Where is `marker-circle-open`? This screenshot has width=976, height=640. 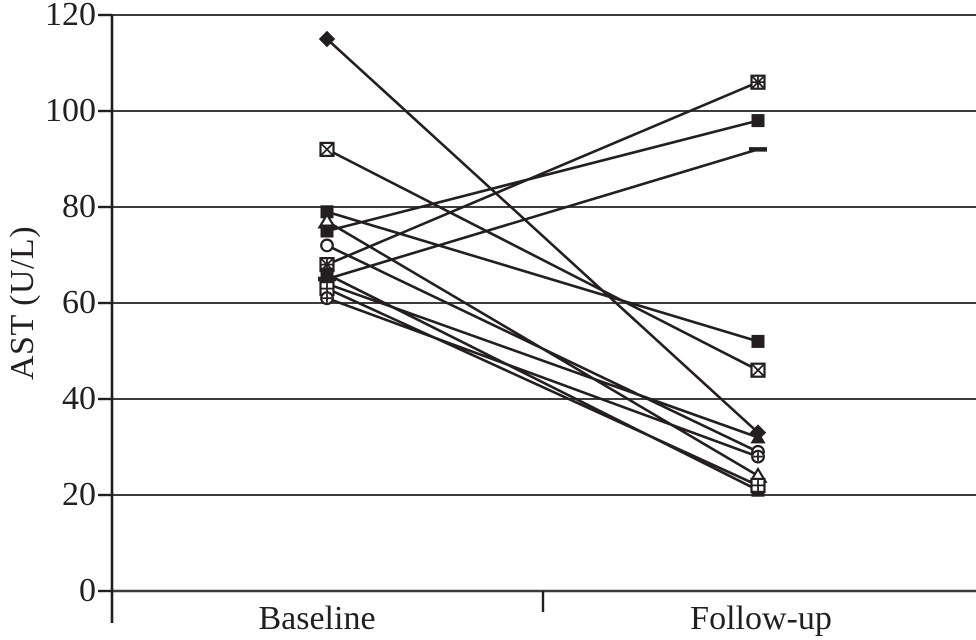
marker-circle-open is located at coordinates (327, 245).